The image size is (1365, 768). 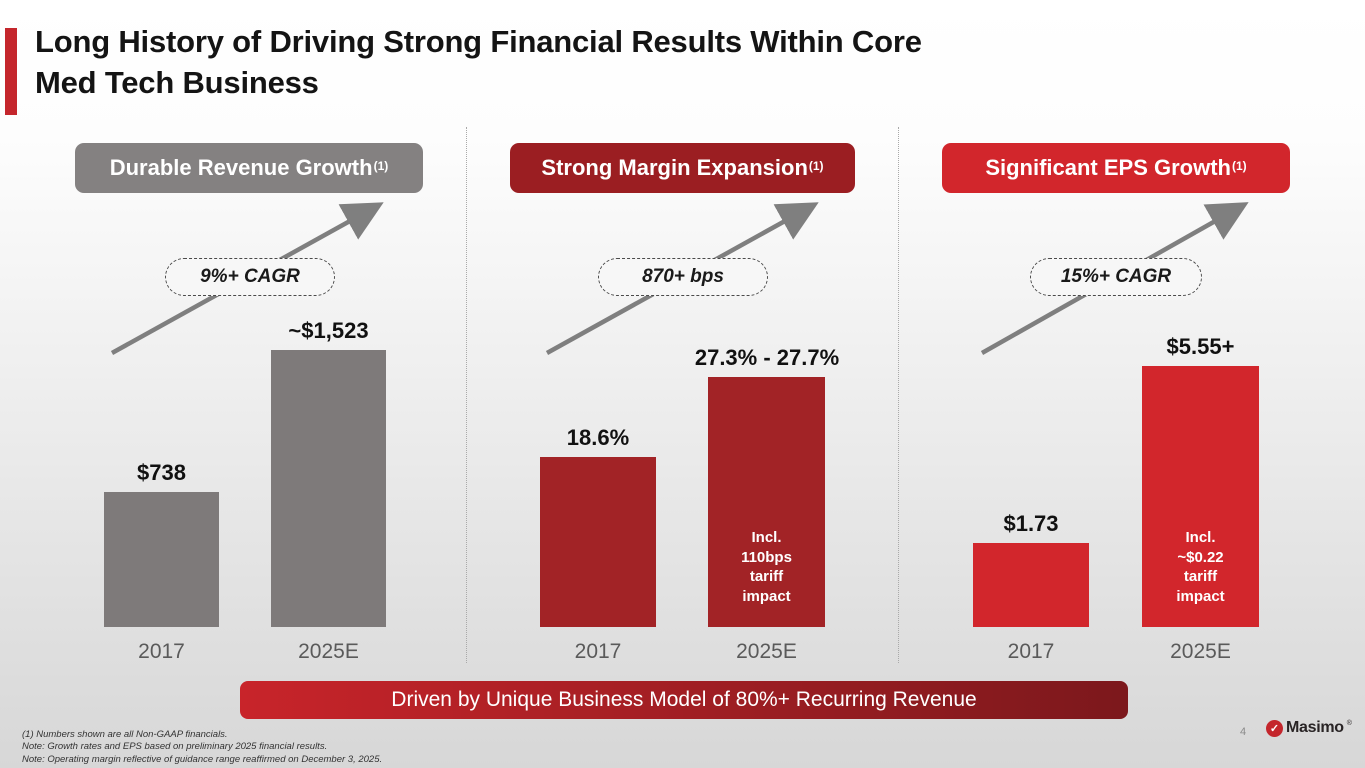 What do you see at coordinates (328, 488) in the screenshot?
I see `bar-revenue-2025e` at bounding box center [328, 488].